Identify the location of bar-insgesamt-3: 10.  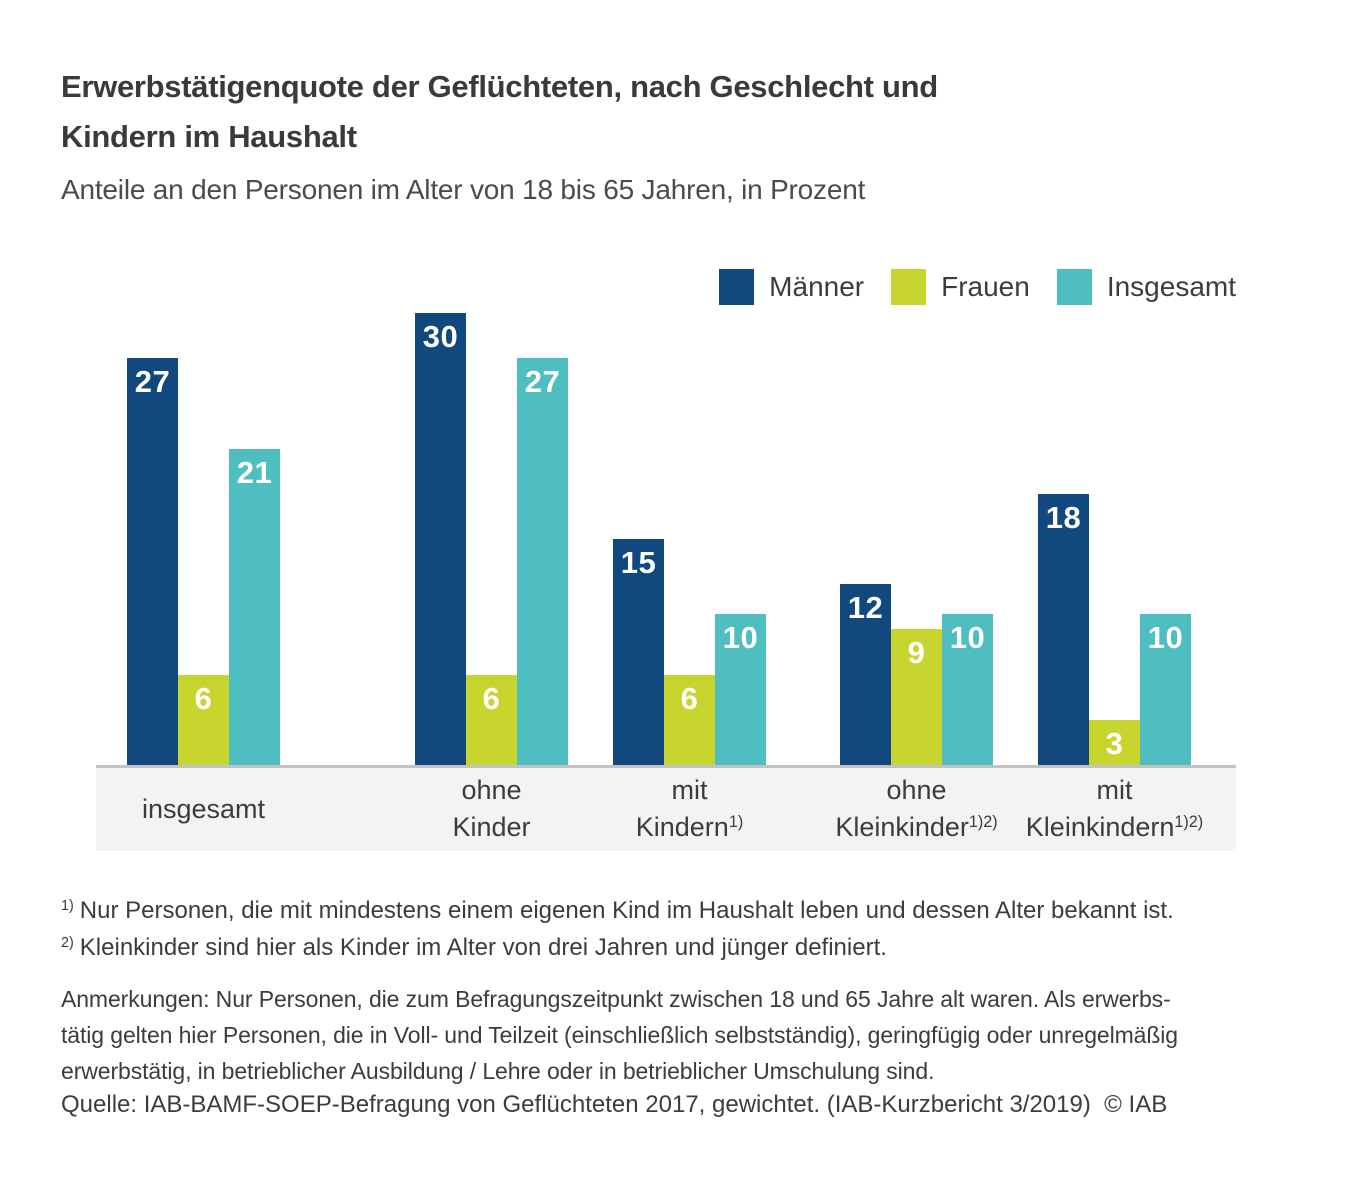
(740, 689).